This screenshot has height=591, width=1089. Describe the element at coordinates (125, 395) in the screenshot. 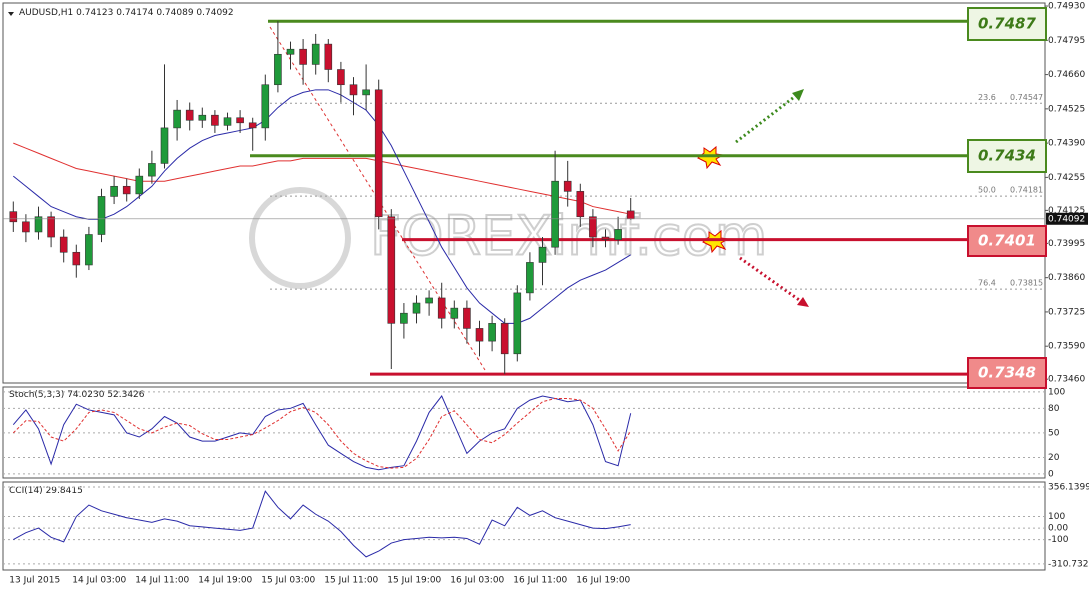

I see `reading: 52.3426` at that location.